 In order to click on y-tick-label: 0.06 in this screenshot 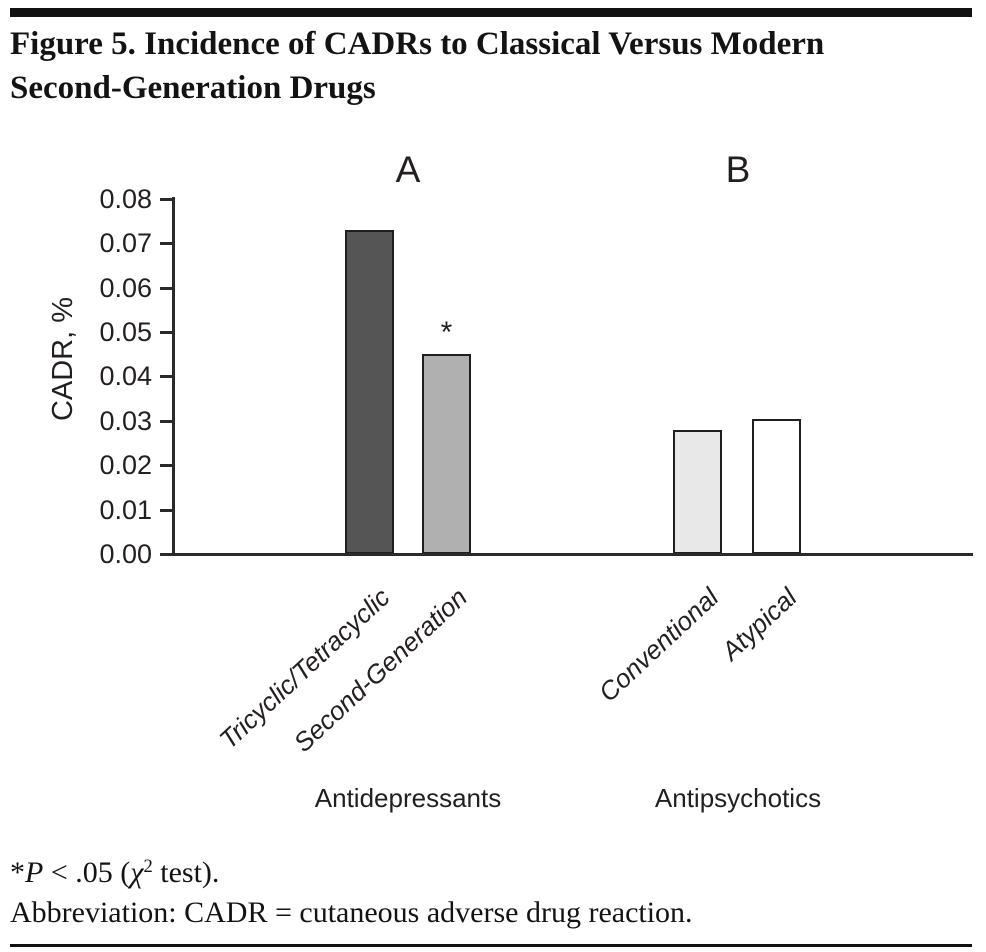, I will do `click(125, 288)`.